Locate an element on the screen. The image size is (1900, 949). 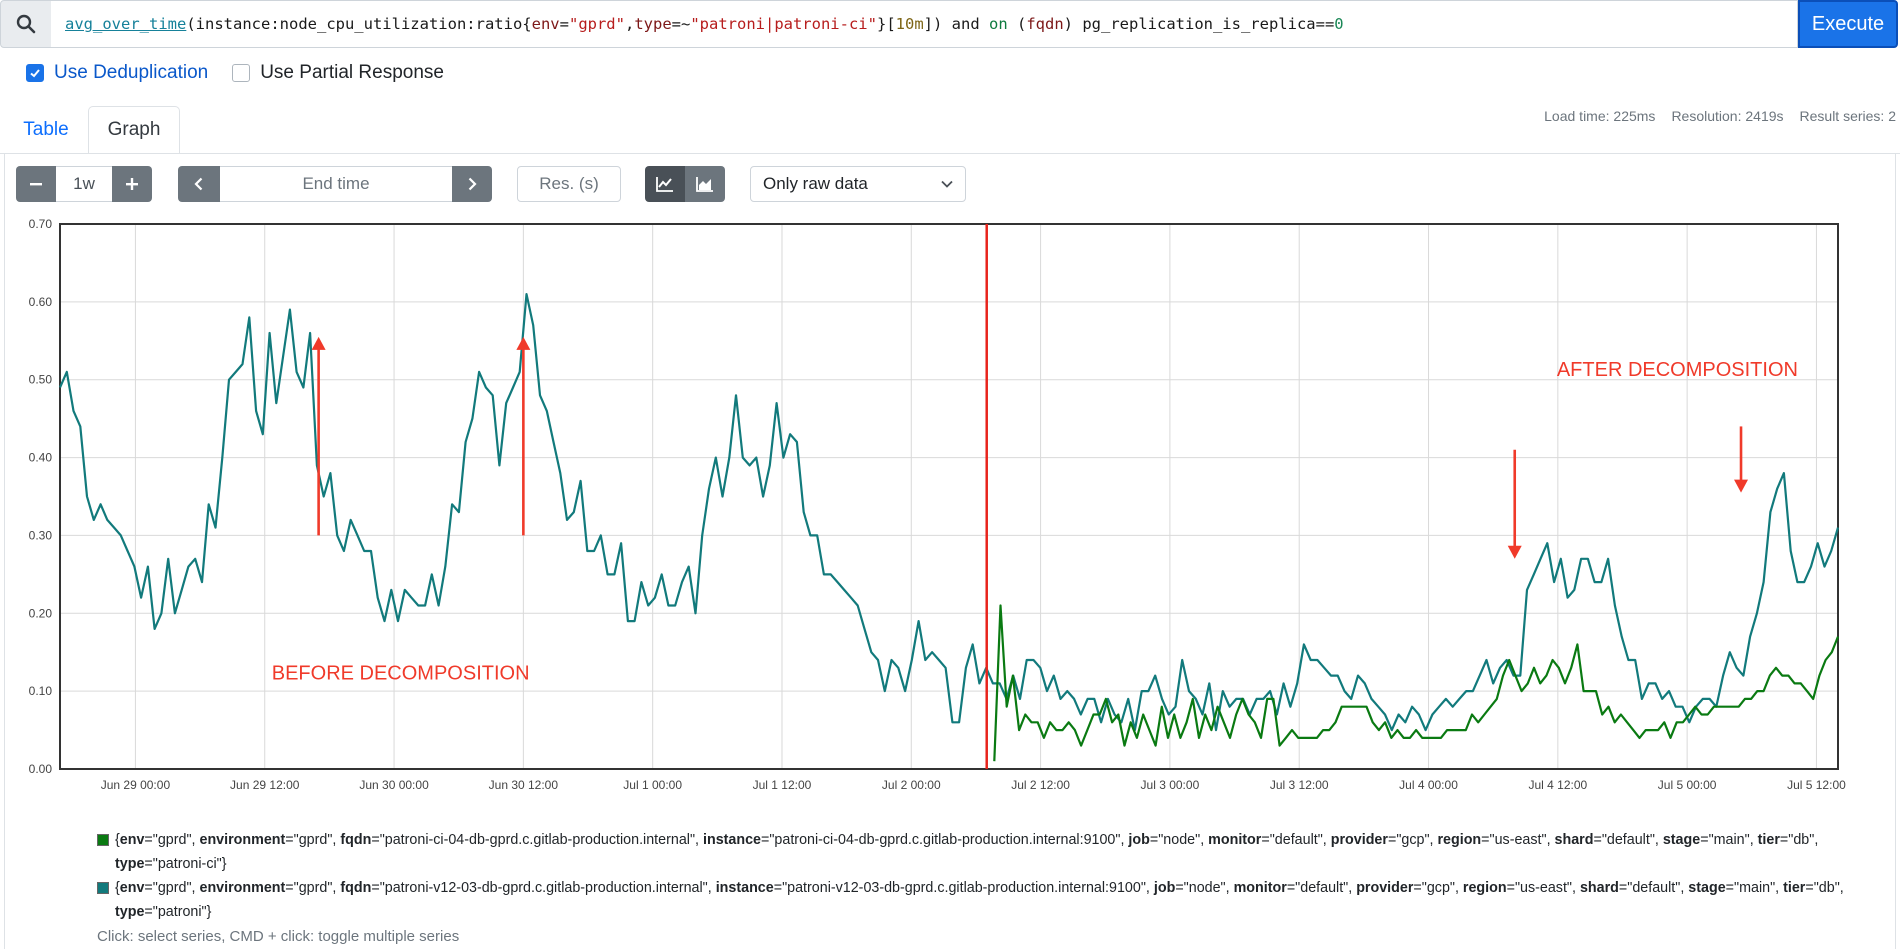
query-token: ) pg_replication_is_replica== is located at coordinates (1199, 24).